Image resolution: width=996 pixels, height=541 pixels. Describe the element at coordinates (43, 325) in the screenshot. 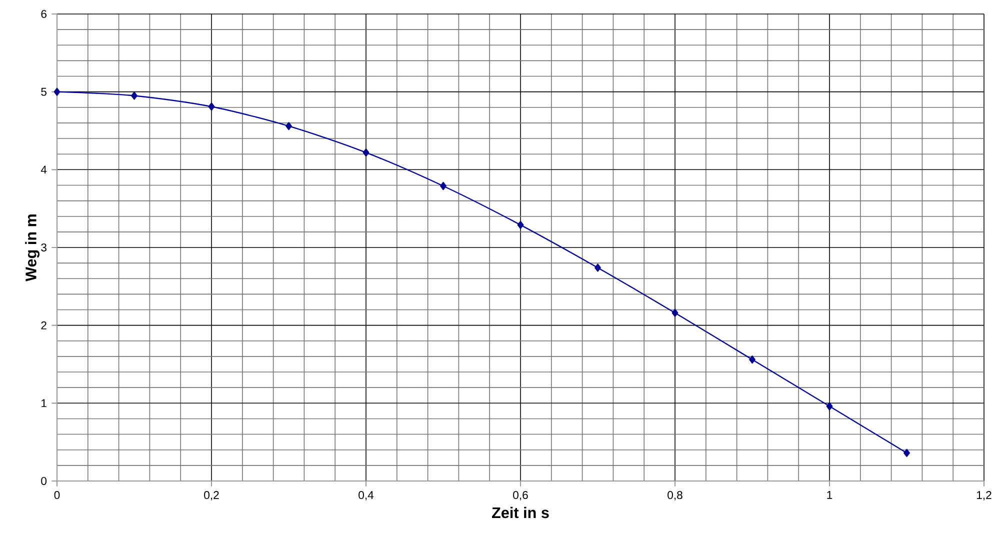

I see `y-tick-label: 2` at that location.